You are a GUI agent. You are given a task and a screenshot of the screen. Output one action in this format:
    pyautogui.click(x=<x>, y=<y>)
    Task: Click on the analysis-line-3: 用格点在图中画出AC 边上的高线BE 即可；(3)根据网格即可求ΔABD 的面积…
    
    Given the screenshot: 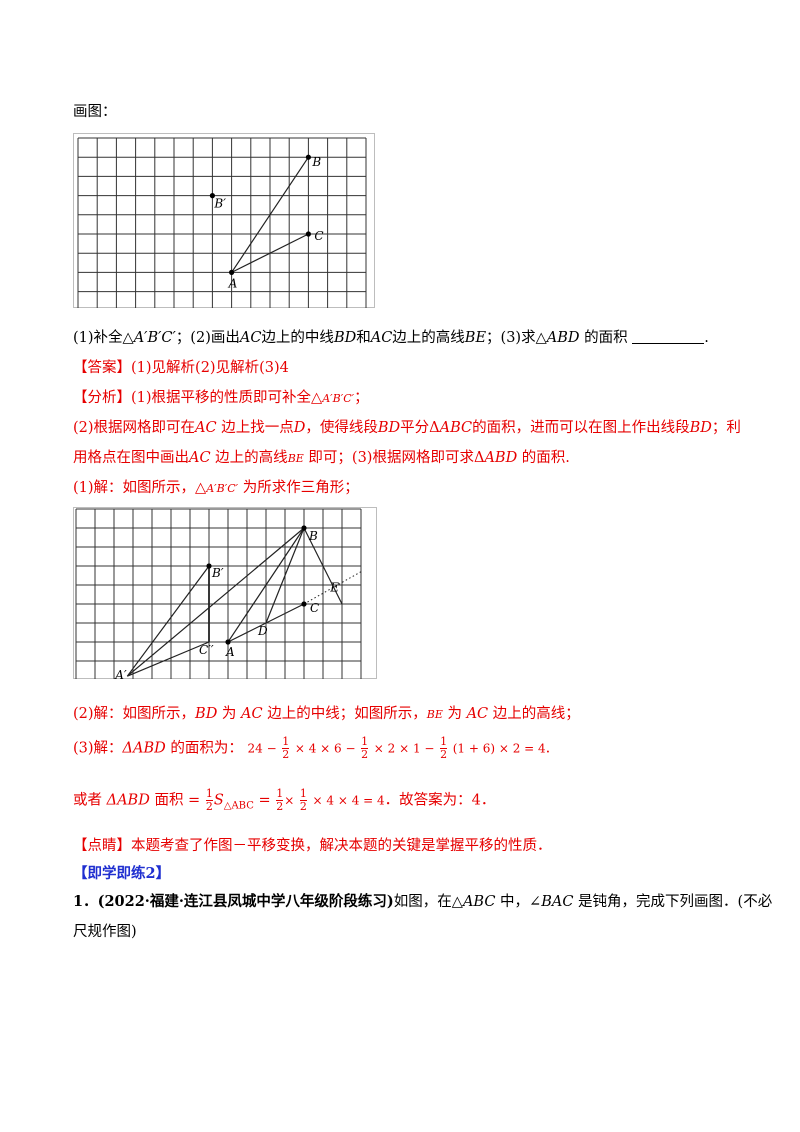 What is the action you would take?
    pyautogui.click(x=321, y=458)
    